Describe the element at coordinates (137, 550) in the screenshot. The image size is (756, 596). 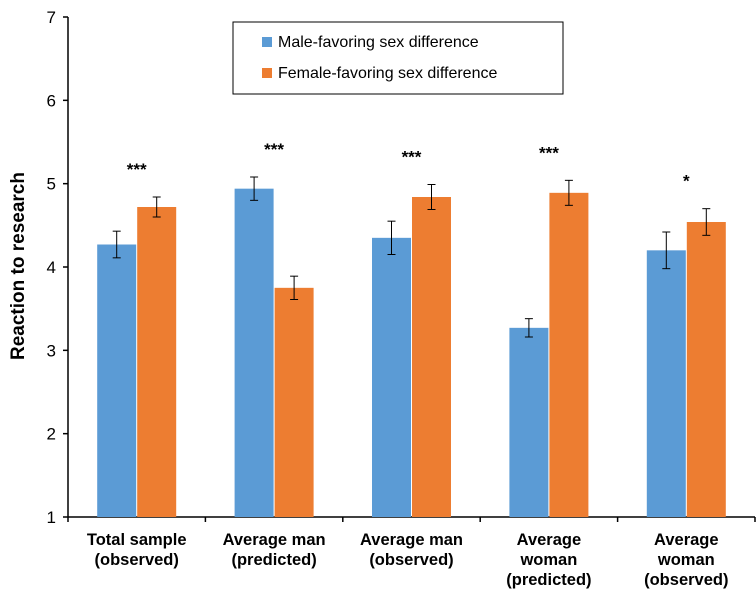
I see `x-category-label: Total sample (observed)` at that location.